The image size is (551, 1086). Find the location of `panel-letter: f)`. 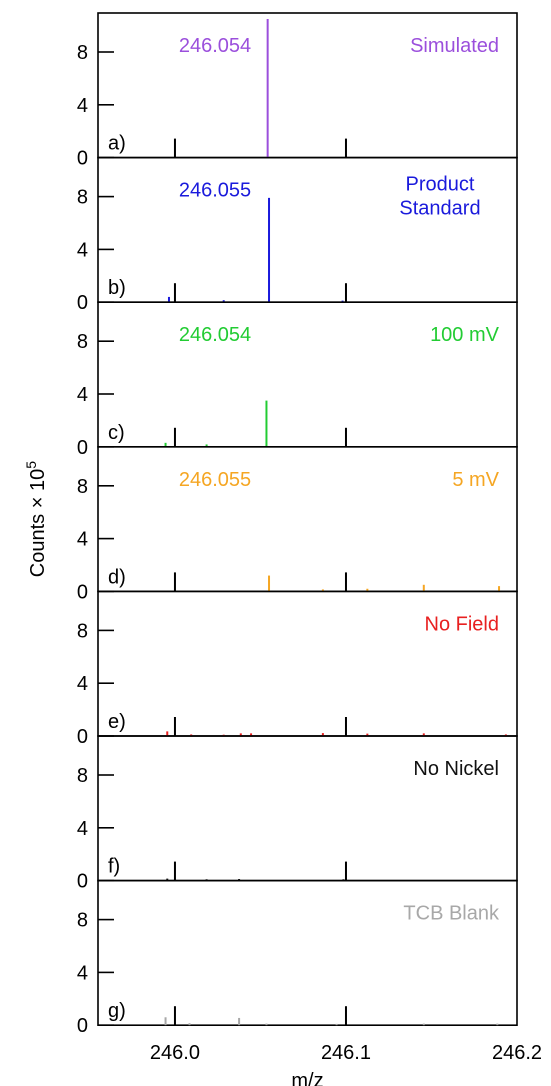

panel-letter: f) is located at coordinates (114, 867).